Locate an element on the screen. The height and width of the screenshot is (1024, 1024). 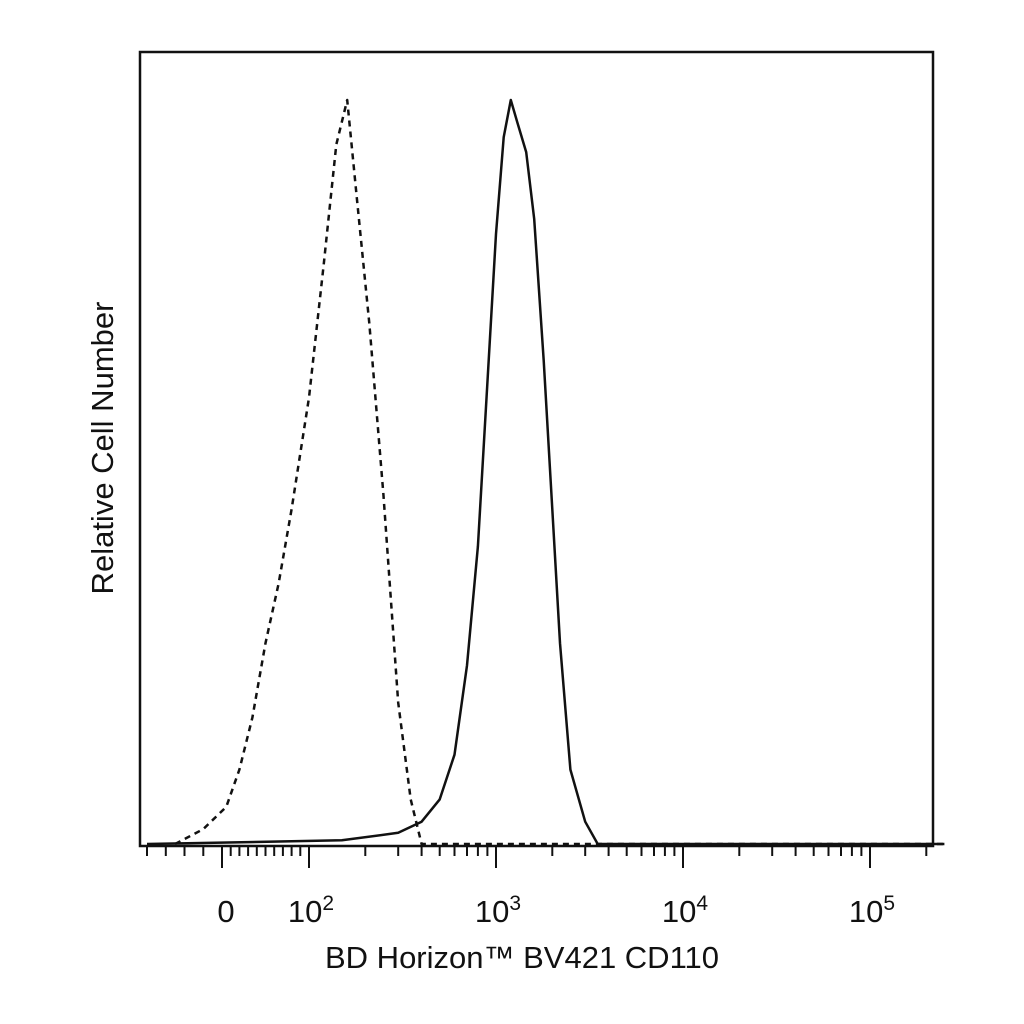
x-axis-label: BD Horizon™ BV421 CD110 is located at coordinates (522, 957).